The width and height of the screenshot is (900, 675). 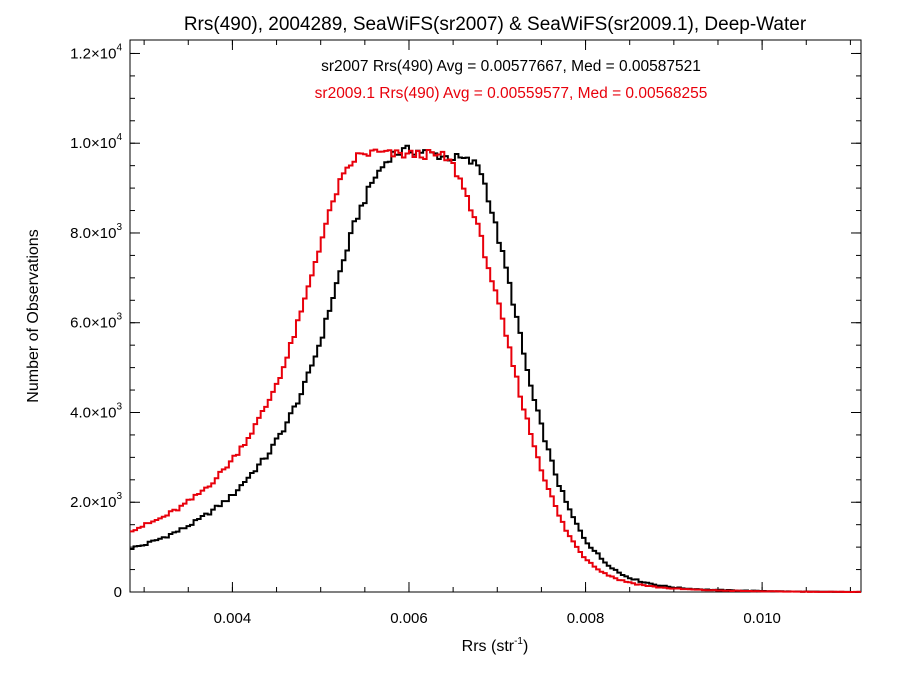 What do you see at coordinates (96, 142) in the screenshot?
I see `y-tick-label: 1.0×10⁴` at bounding box center [96, 142].